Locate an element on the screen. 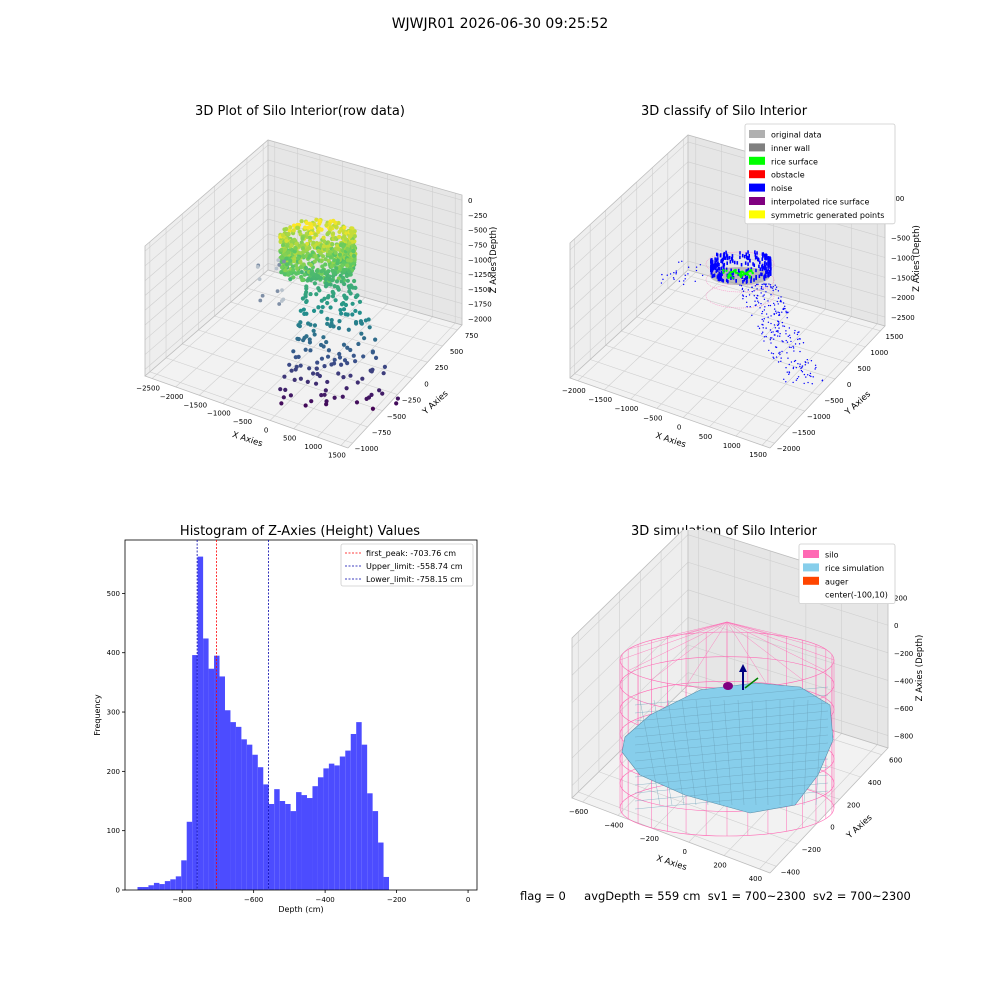  z-tick-label: −1750 is located at coordinates (480, 305).